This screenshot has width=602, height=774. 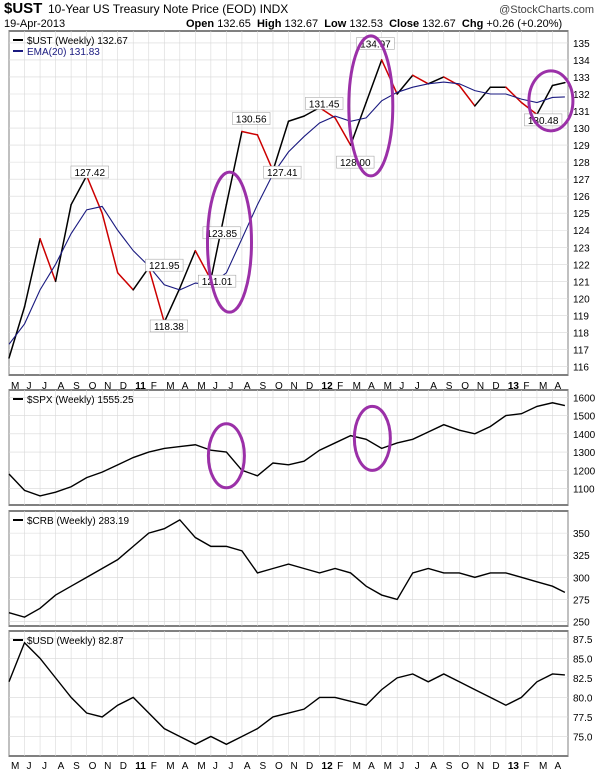 What do you see at coordinates (514, 766) in the screenshot?
I see `x-month-label: 13` at bounding box center [514, 766].